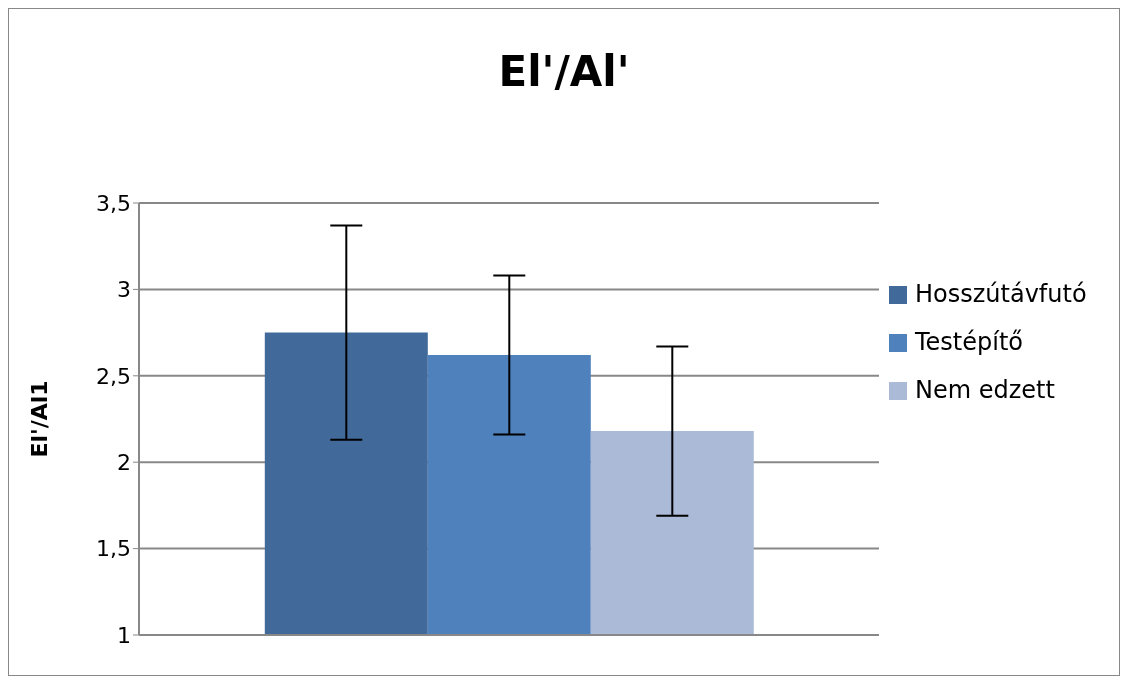  I want to click on y-tick-label: 1, so click(124, 635).